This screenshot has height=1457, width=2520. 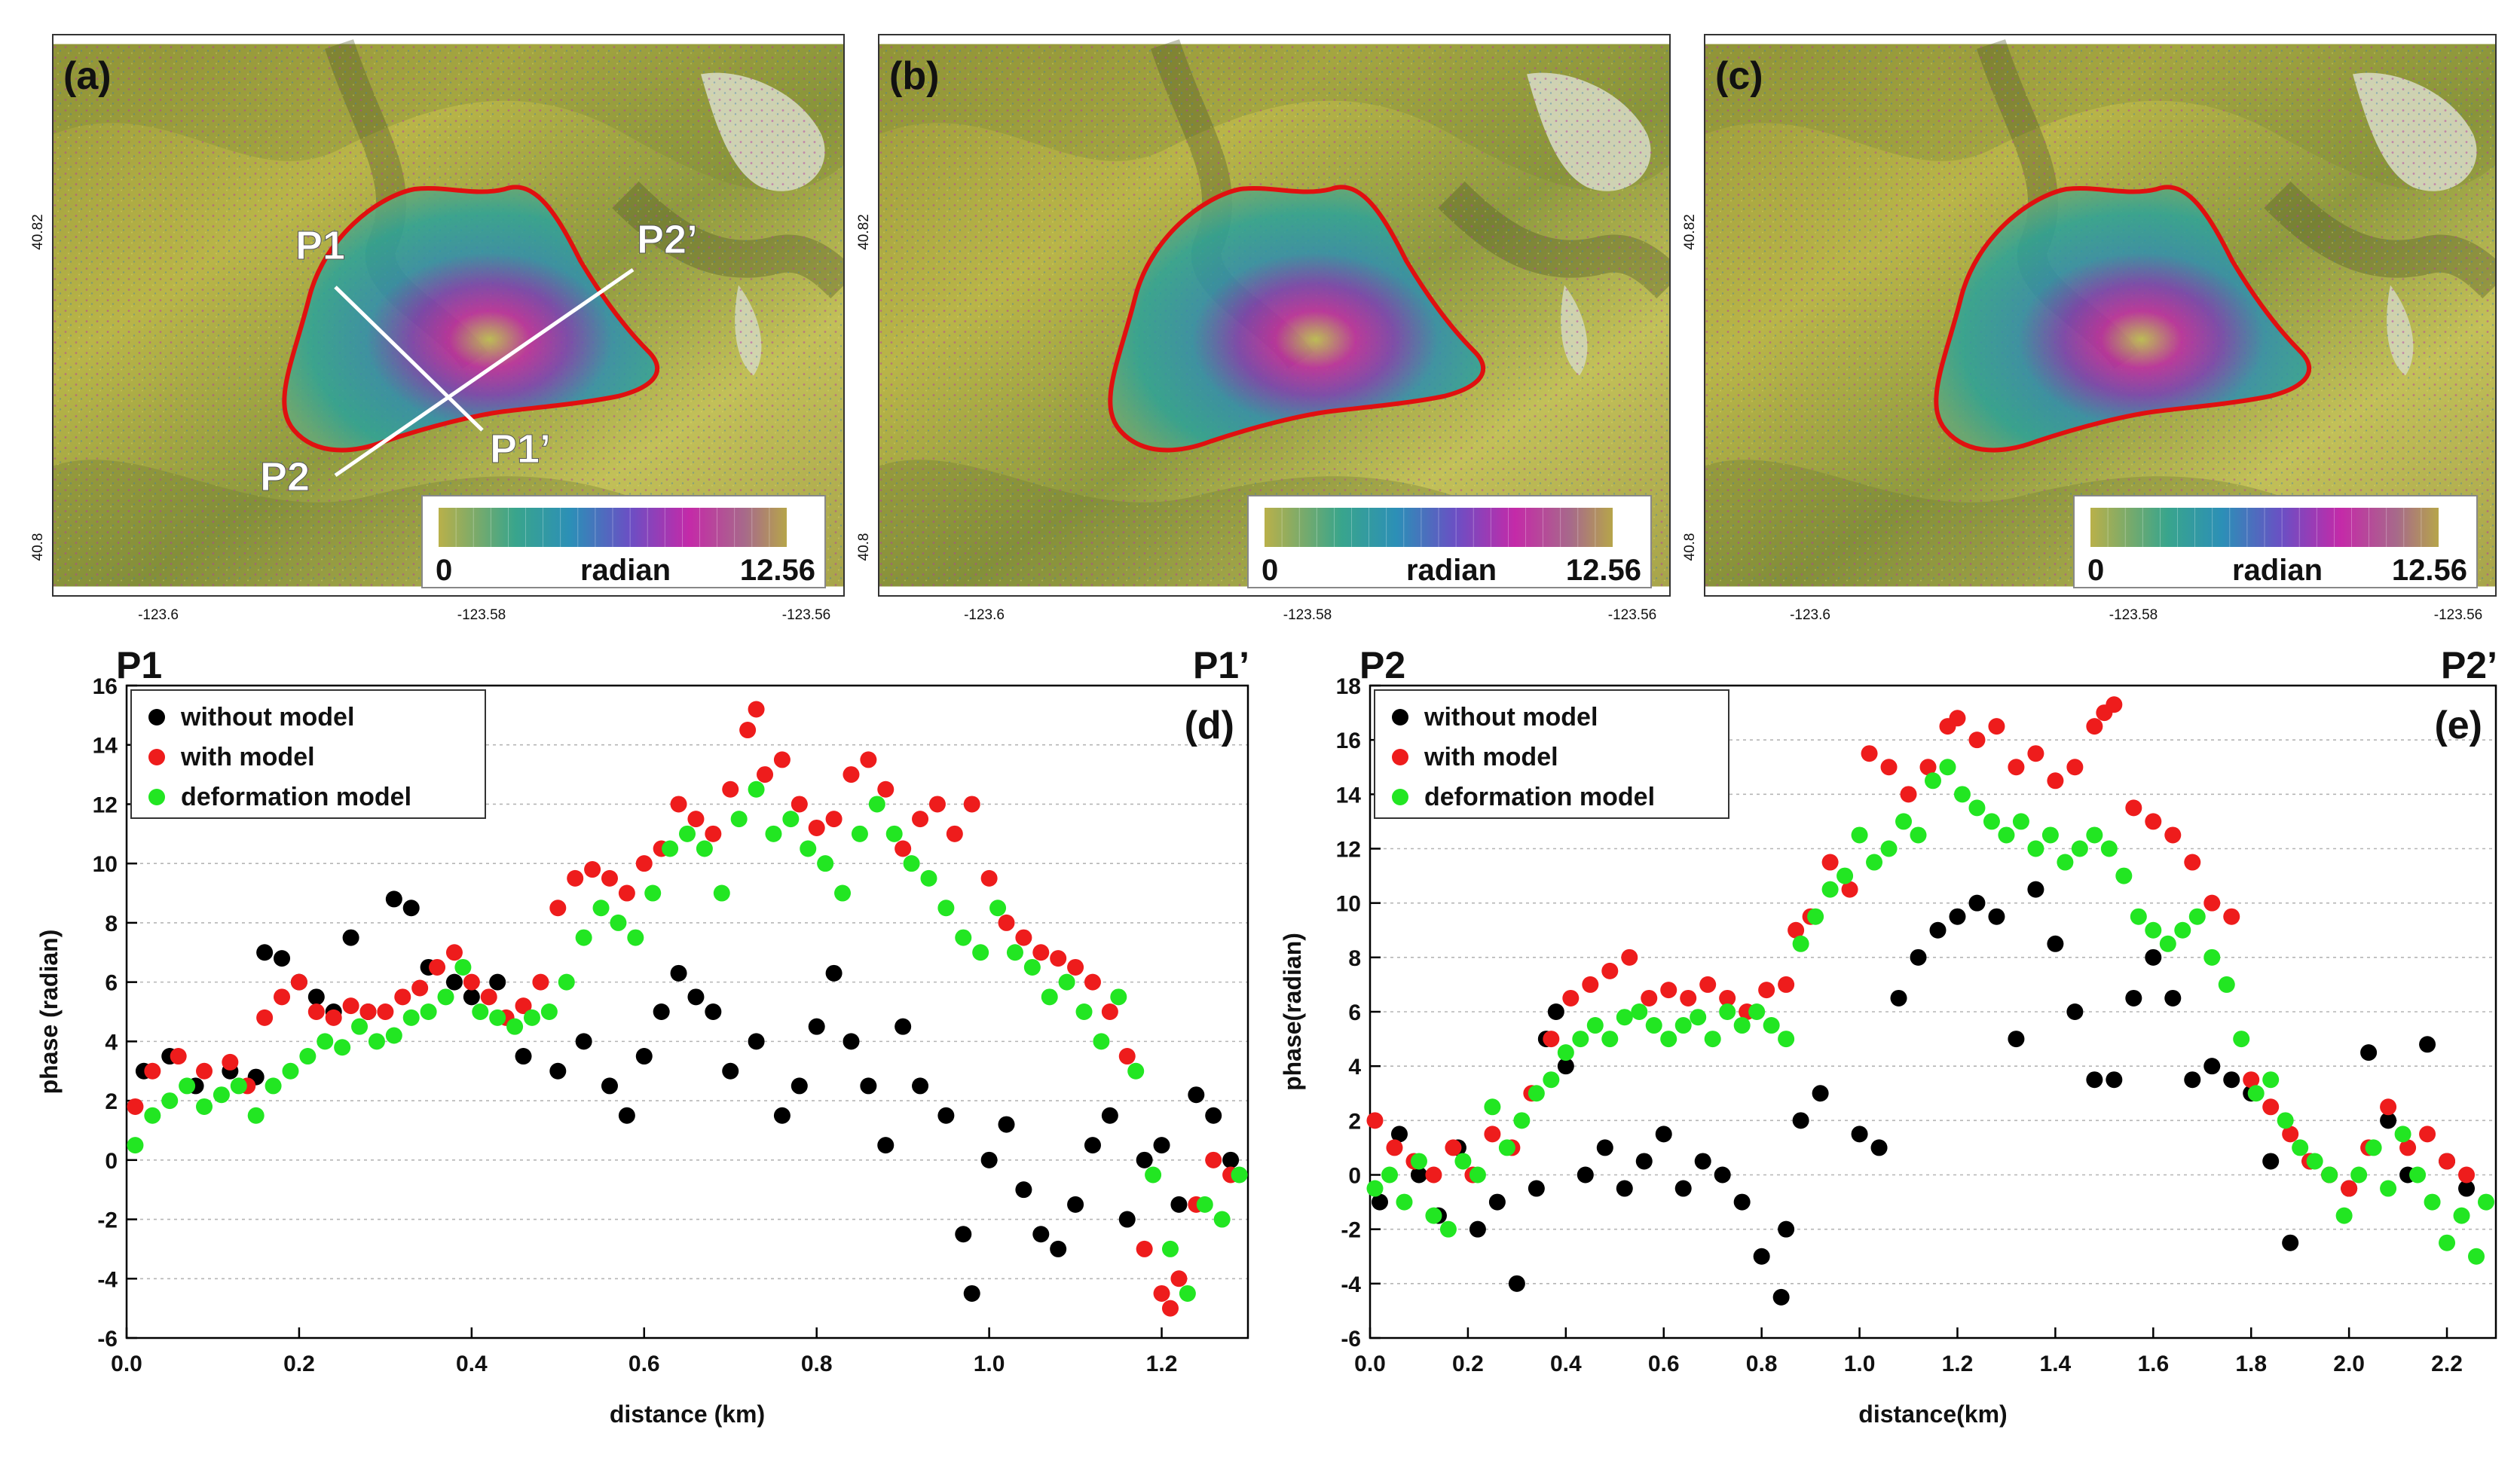 I want to click on y-tick-label: -2, so click(x=1351, y=1230).